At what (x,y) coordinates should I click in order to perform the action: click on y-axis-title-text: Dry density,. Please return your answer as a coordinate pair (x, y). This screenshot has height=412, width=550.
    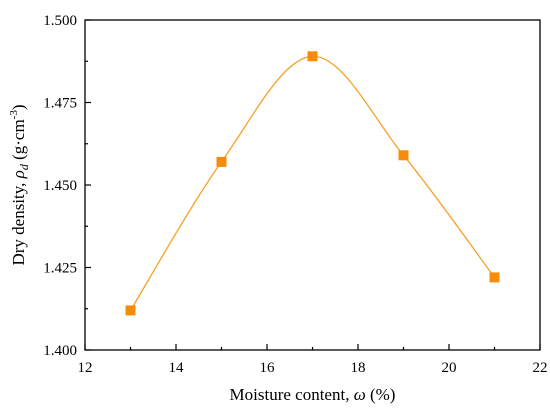
    Looking at the image, I should click on (18, 221).